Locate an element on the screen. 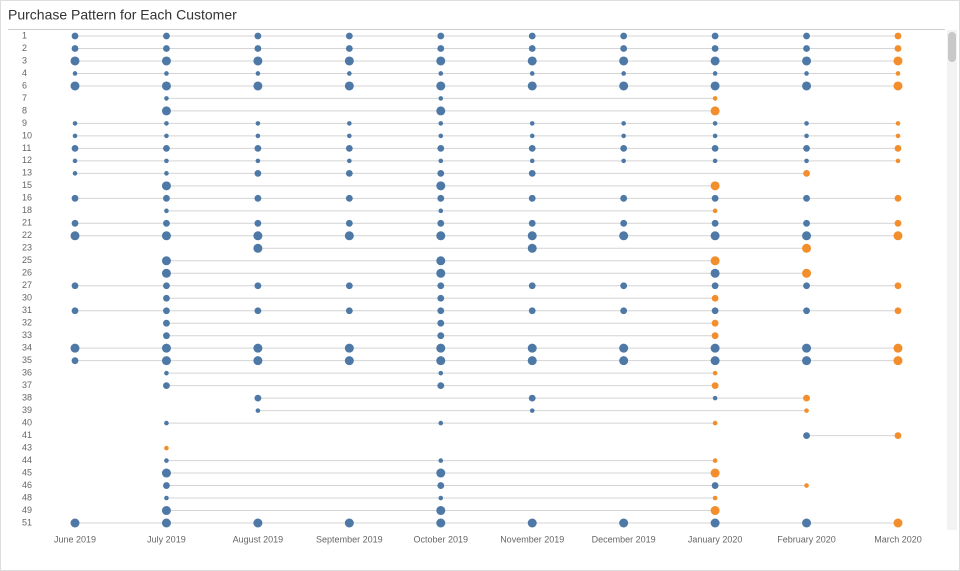 The width and height of the screenshot is (960, 571). row-label: 8 is located at coordinates (24, 110).